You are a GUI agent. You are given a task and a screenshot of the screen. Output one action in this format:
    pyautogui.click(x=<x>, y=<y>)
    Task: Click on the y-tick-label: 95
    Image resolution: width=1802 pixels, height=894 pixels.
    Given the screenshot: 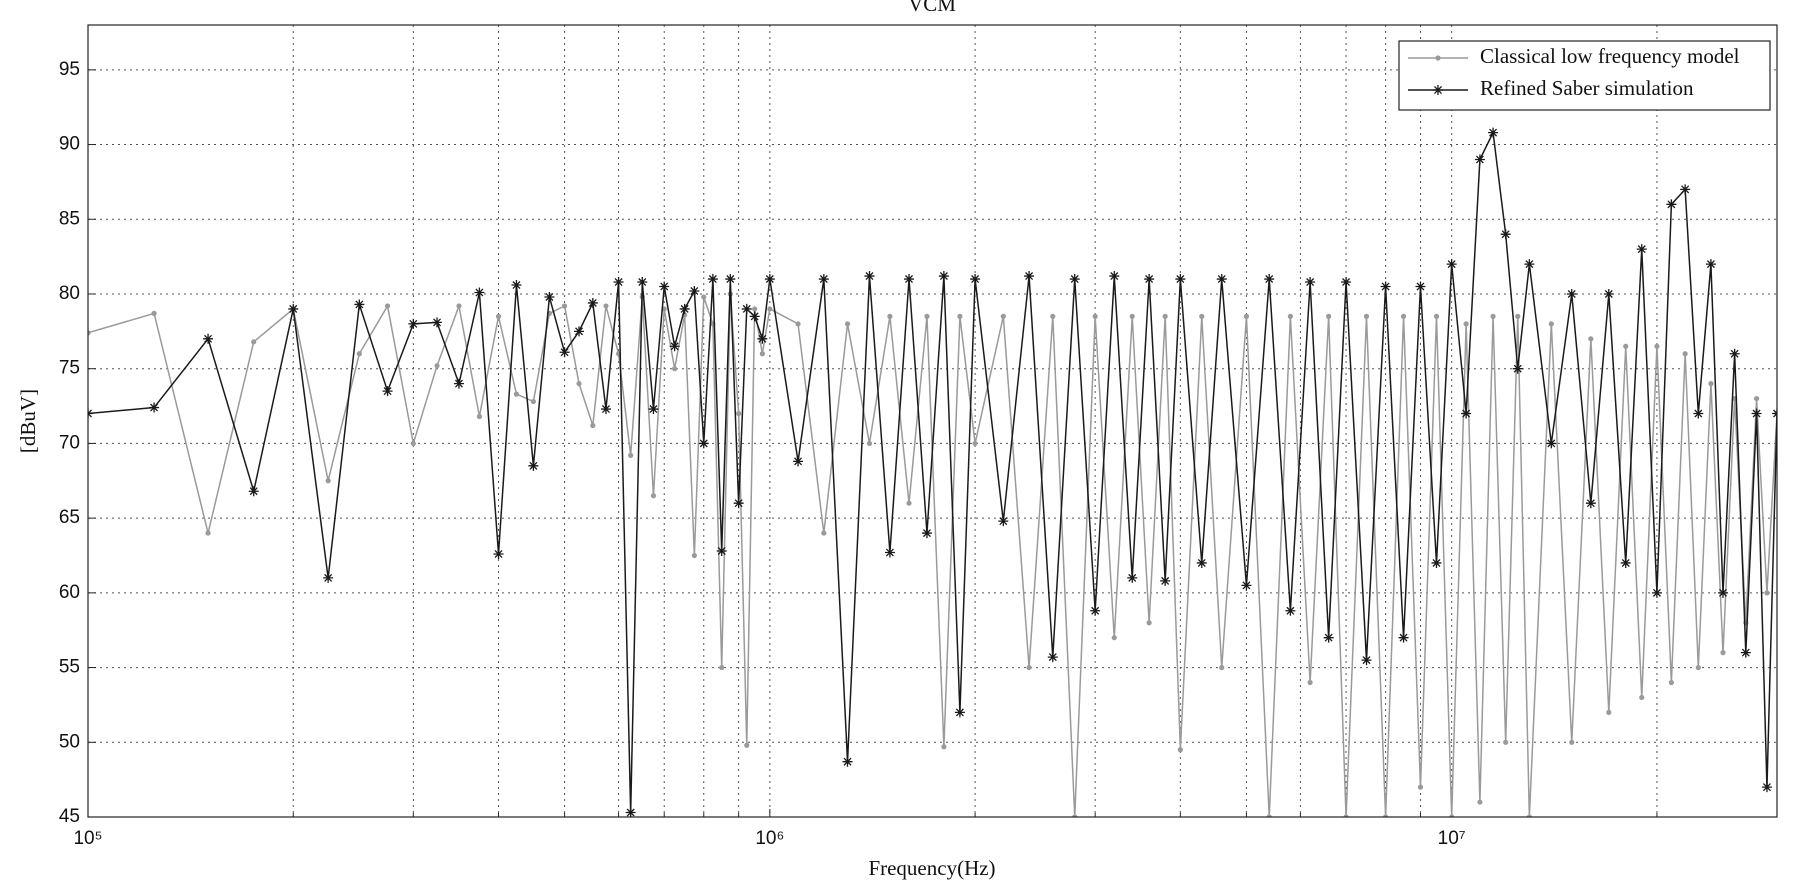 What is the action you would take?
    pyautogui.click(x=69, y=69)
    